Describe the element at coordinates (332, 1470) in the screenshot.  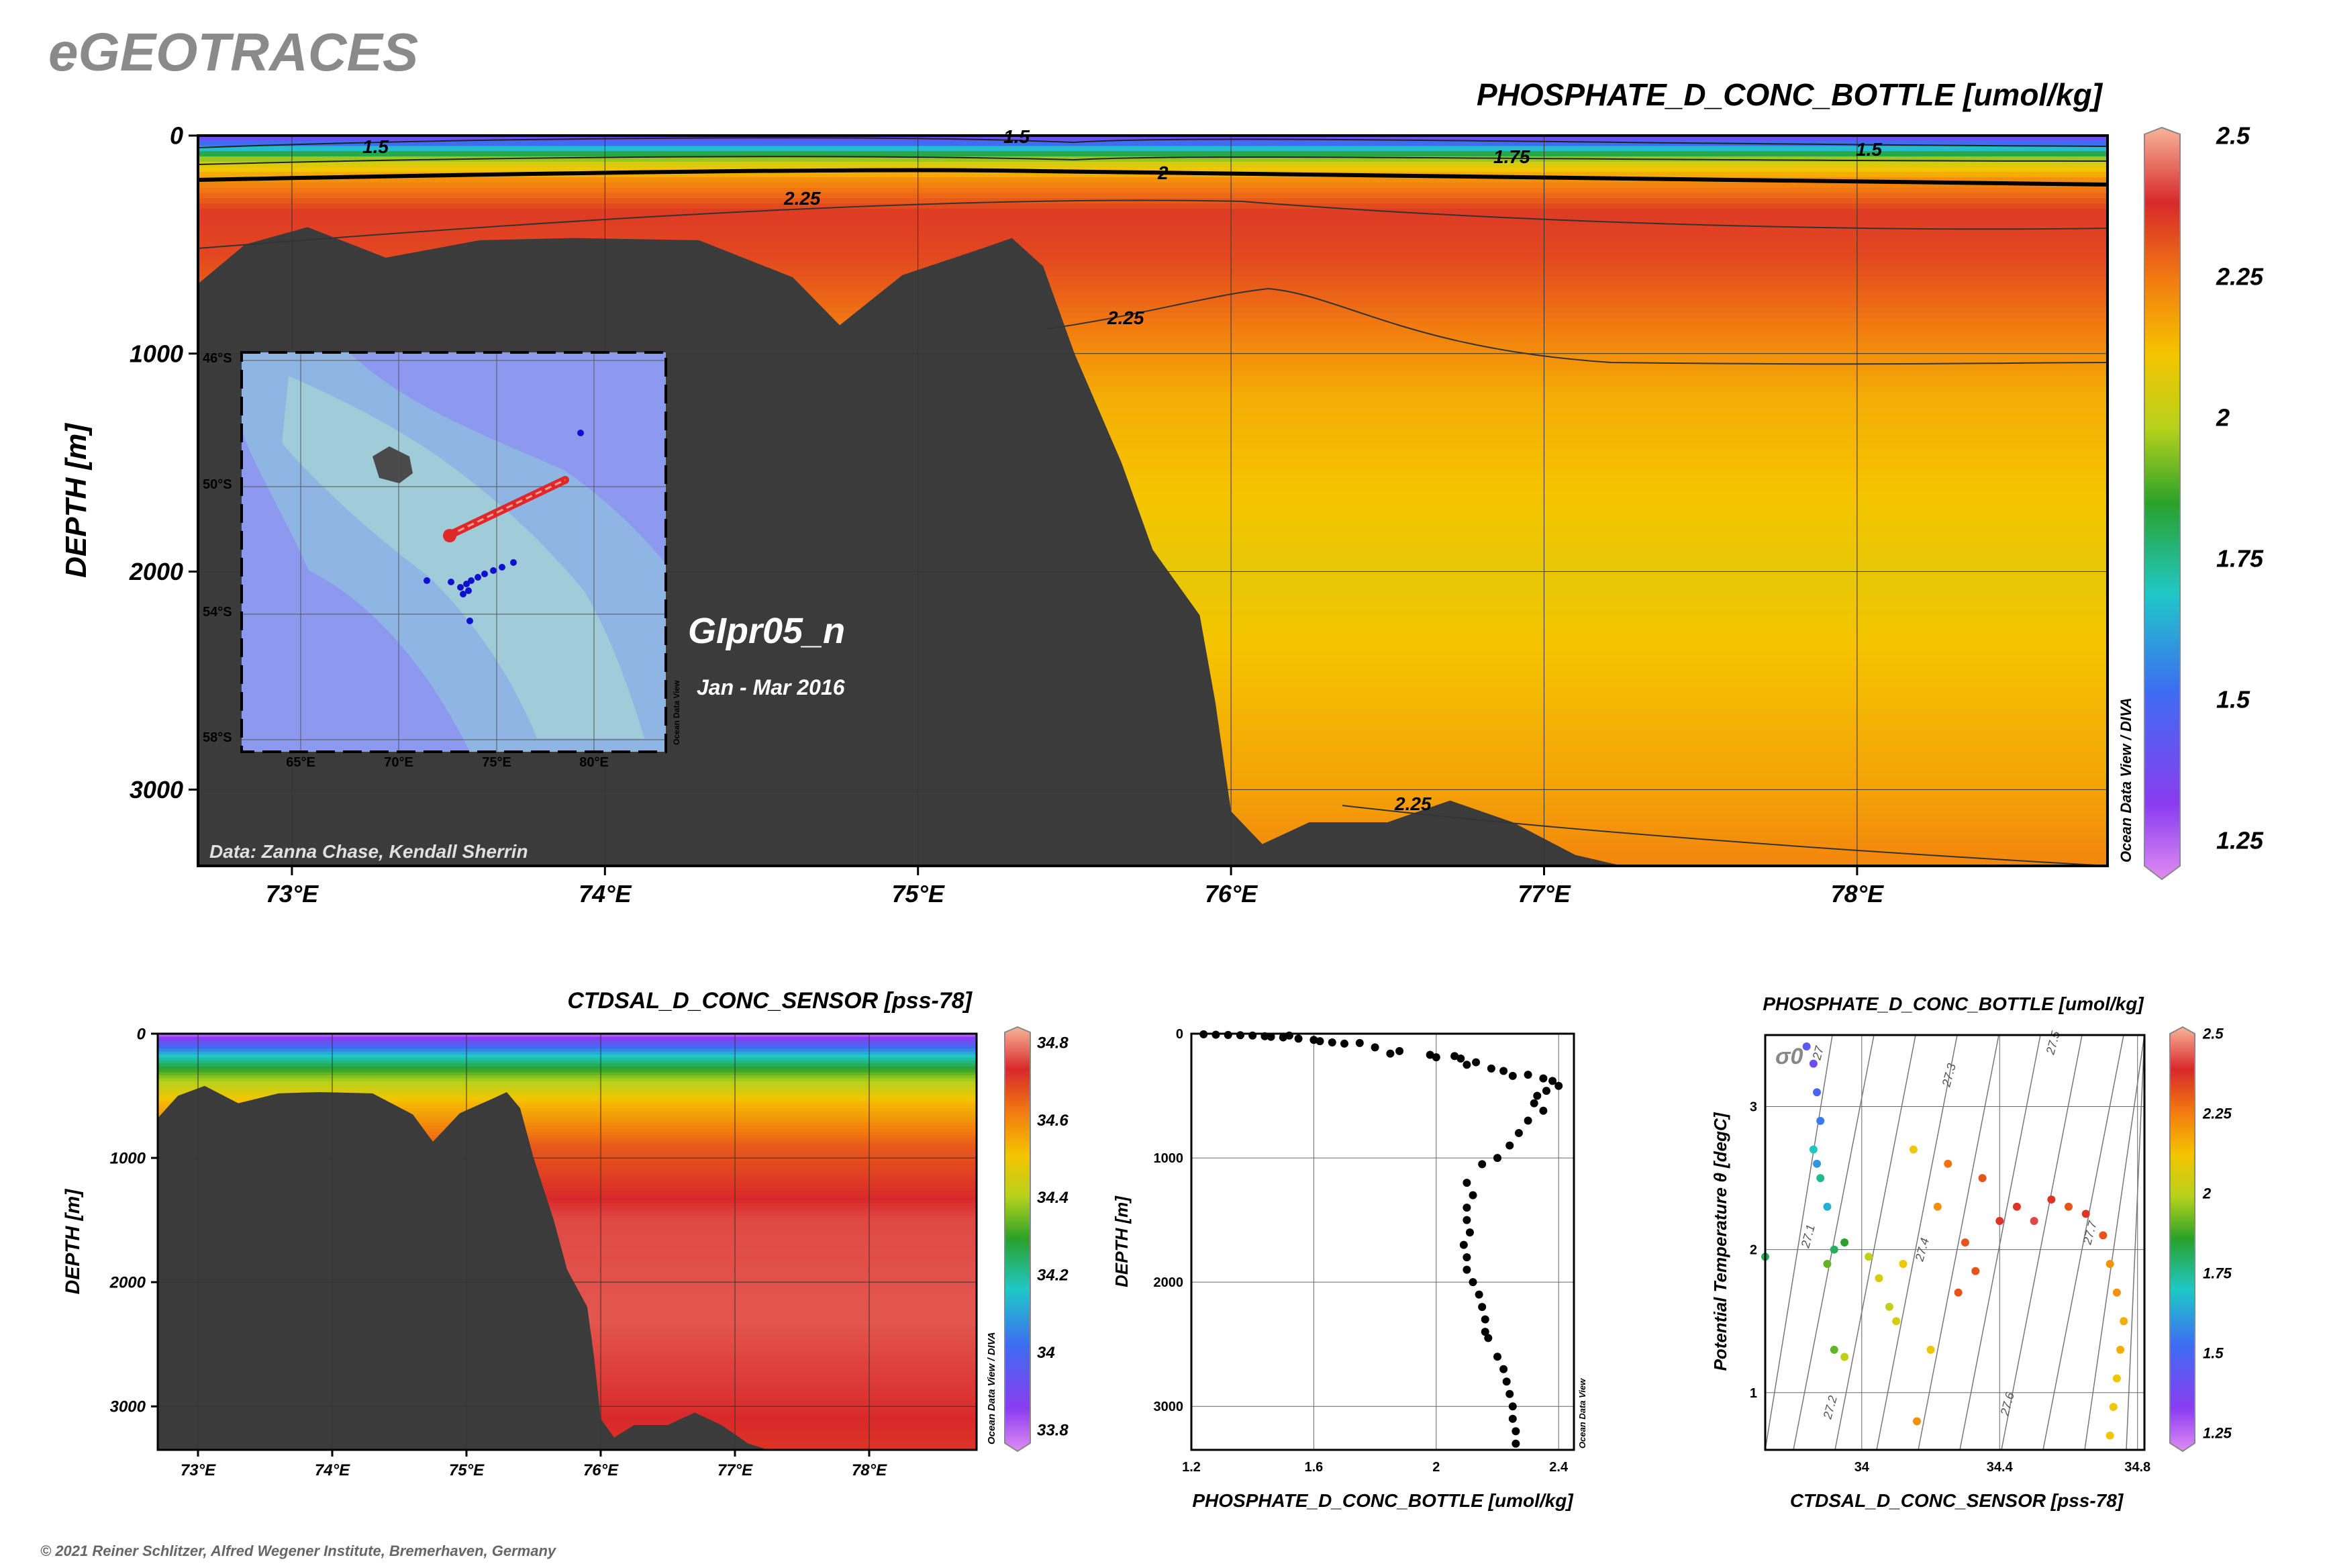
I see `x-tick-label: 74°E` at that location.